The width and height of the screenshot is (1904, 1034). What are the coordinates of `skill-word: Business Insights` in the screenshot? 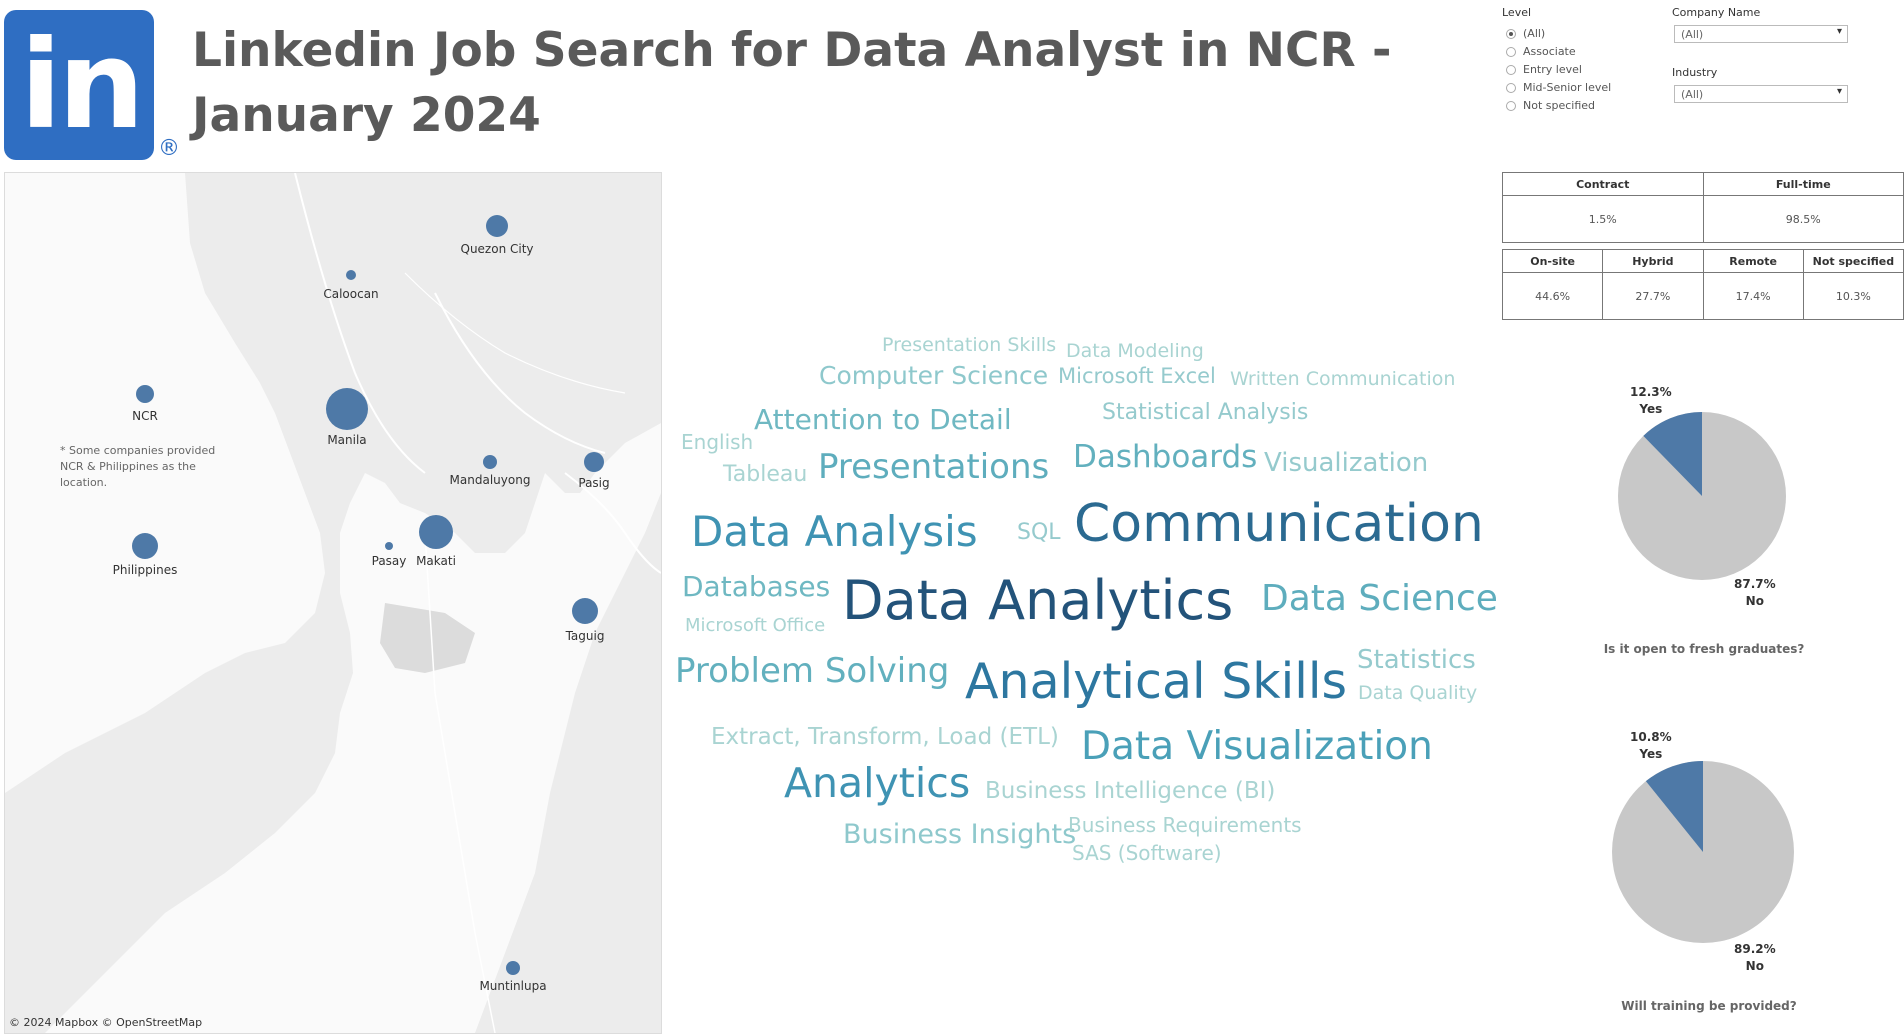 It's located at (960, 834).